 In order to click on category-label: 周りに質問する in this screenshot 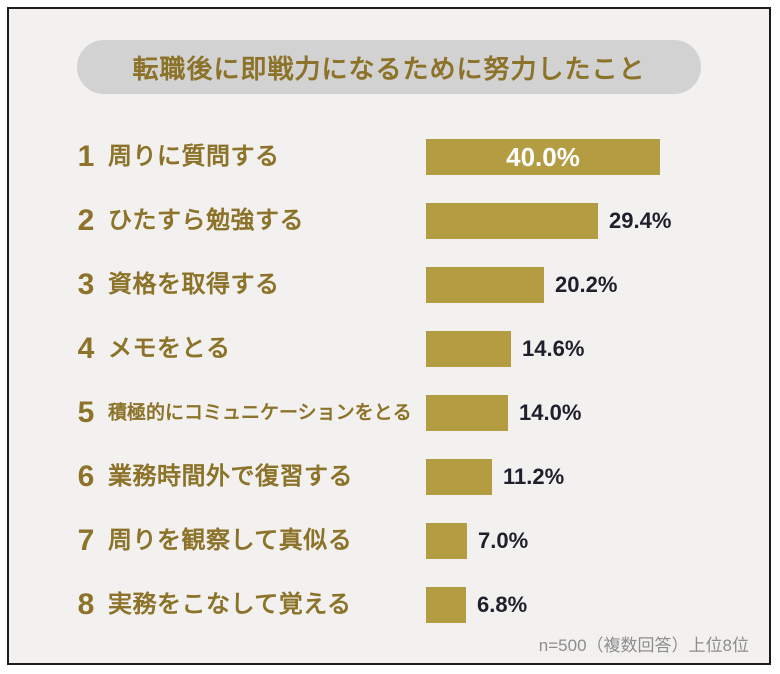, I will do `click(194, 156)`.